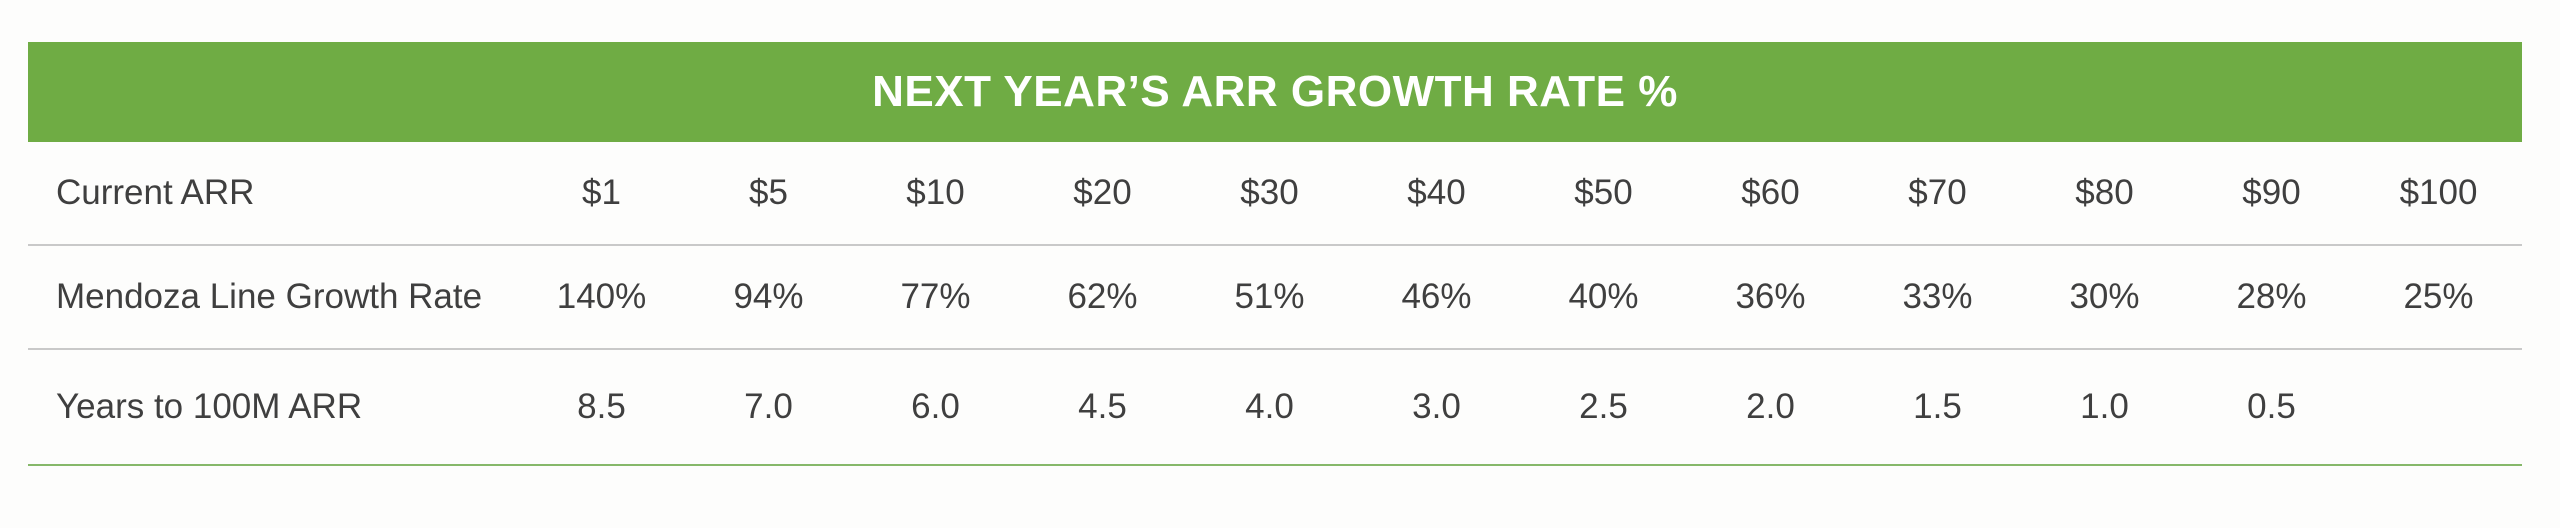 This screenshot has height=528, width=2560. I want to click on table-cell: $70, so click(1937, 192).